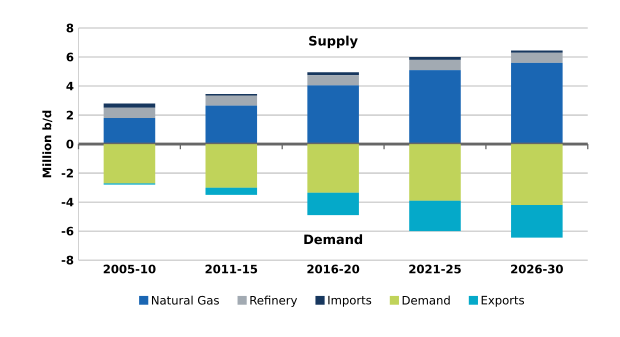  What do you see at coordinates (274, 301) in the screenshot?
I see `legend-label: Refinery` at bounding box center [274, 301].